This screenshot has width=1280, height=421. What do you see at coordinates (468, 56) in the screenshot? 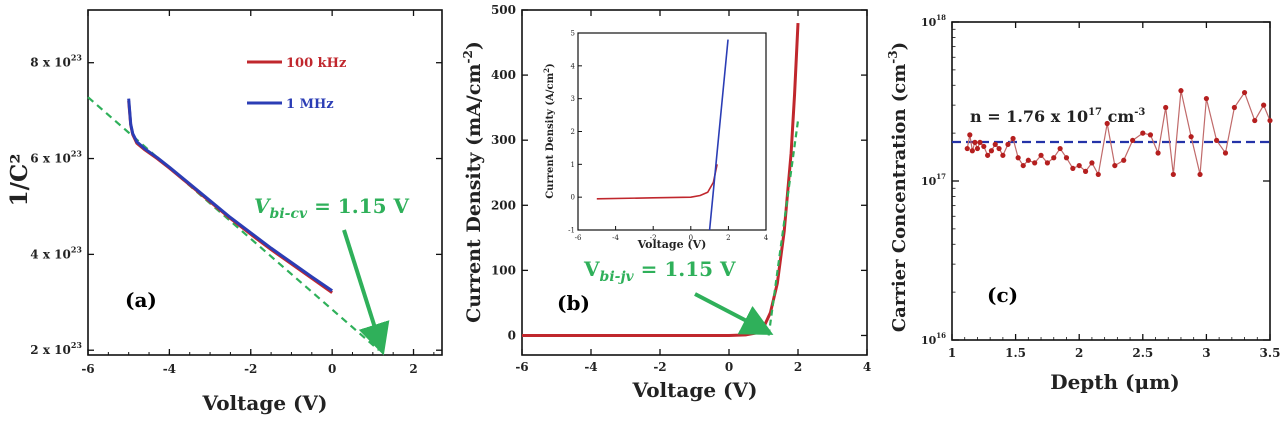
I see `panel-b-ylabel-exp: -2` at bounding box center [468, 56].